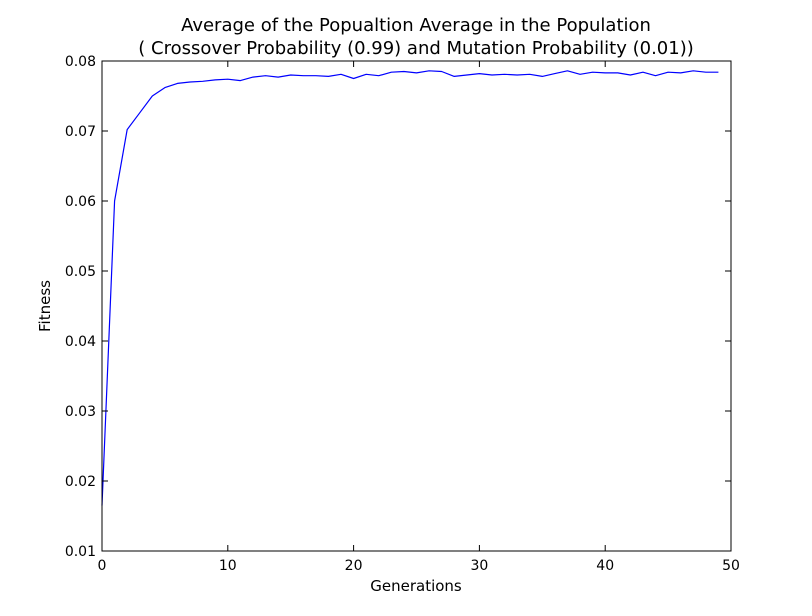  I want to click on y-tick-label: 0.01, so click(80, 552).